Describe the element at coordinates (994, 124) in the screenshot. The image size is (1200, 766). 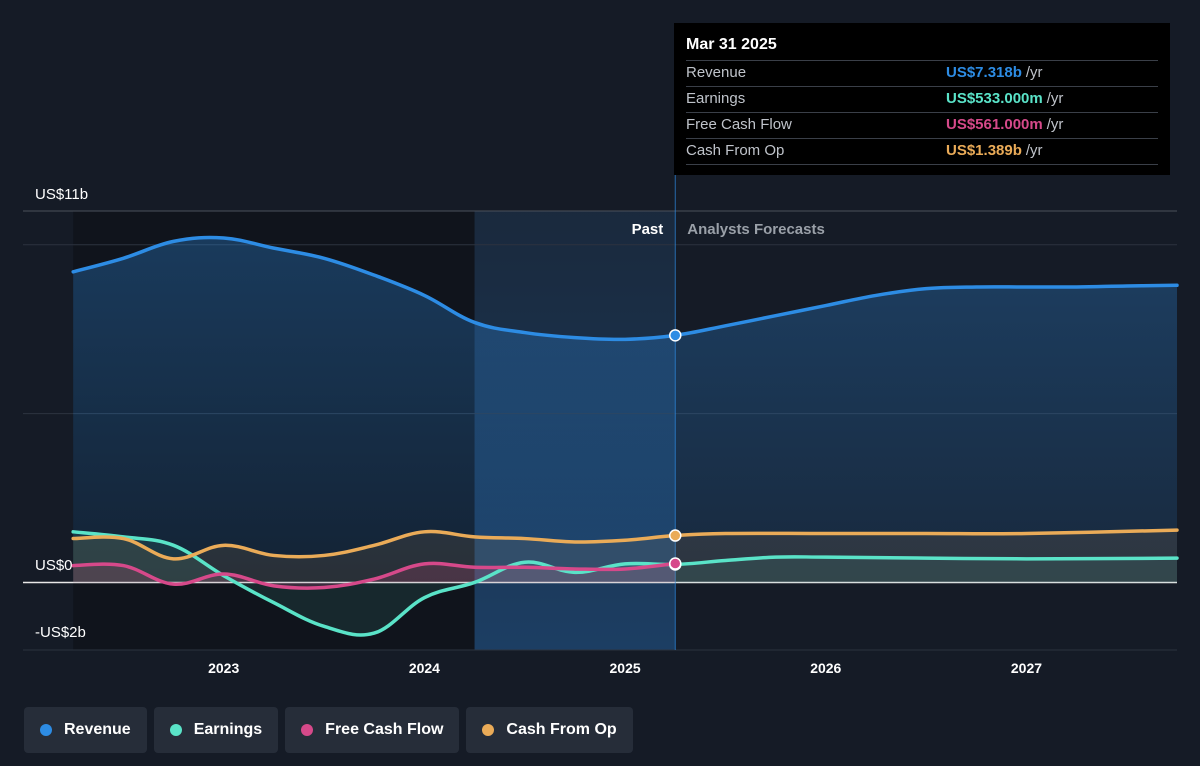
I see `tooltip-value: US$561.000m` at that location.